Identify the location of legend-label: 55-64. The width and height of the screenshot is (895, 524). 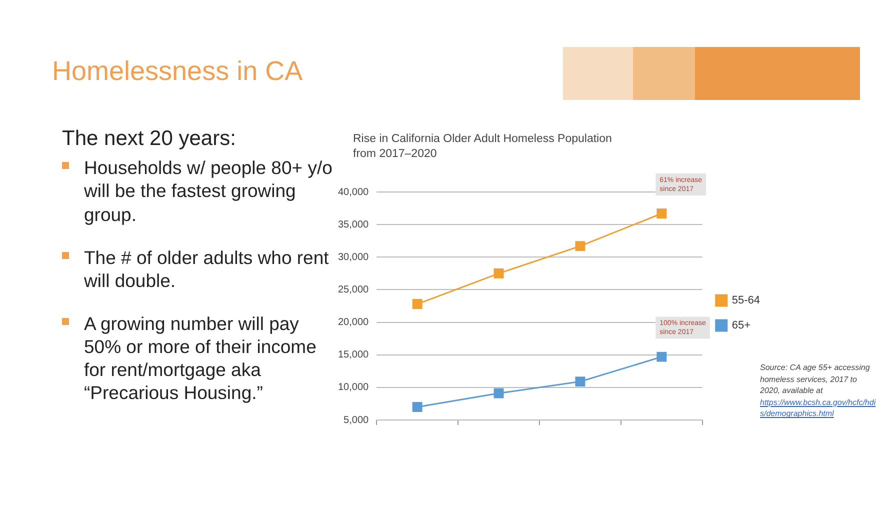
(746, 300).